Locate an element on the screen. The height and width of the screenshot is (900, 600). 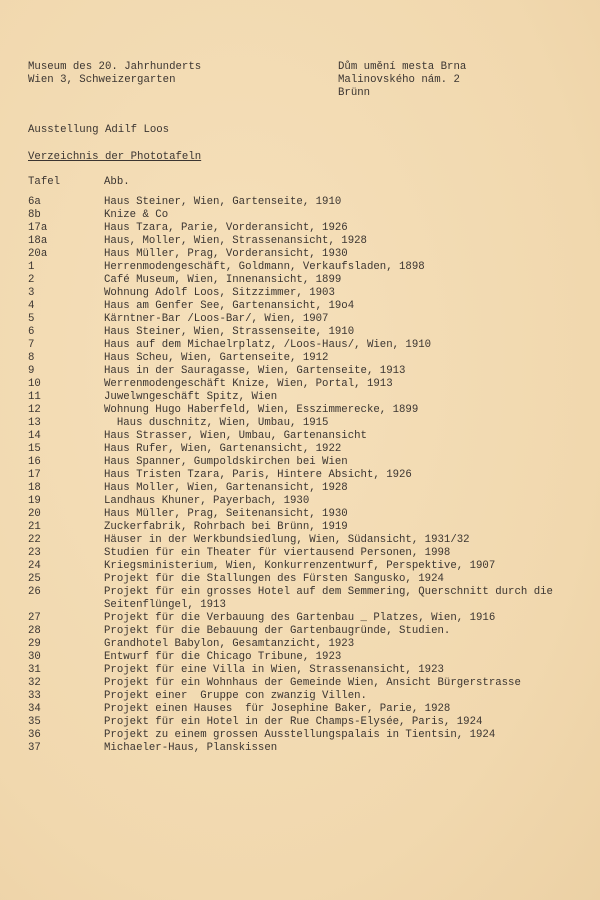
plate-number: 31 is located at coordinates (34, 670).